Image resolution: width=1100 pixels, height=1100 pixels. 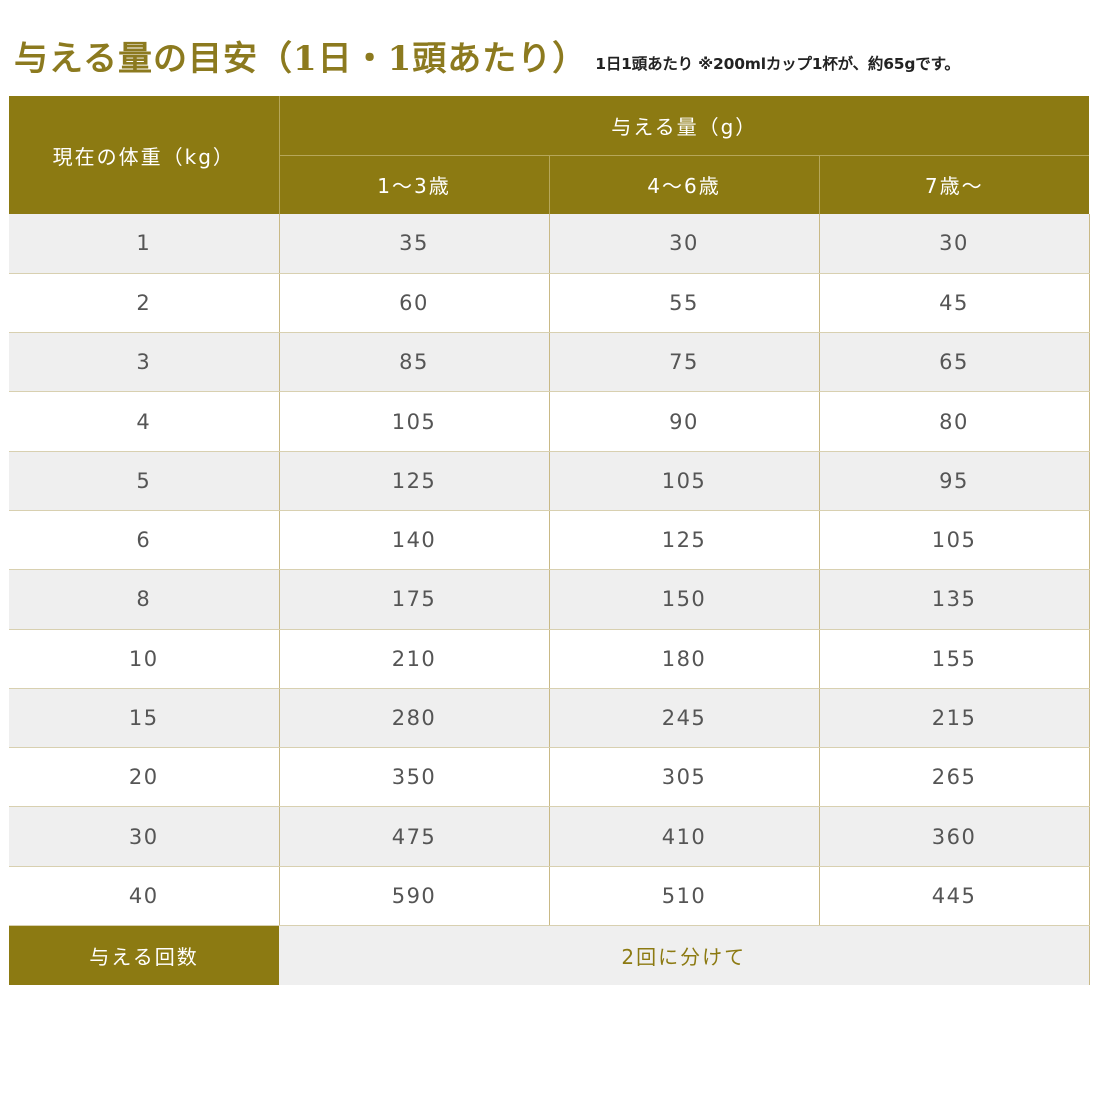 What do you see at coordinates (954, 659) in the screenshot?
I see `amount-7-plus-cell: 155` at bounding box center [954, 659].